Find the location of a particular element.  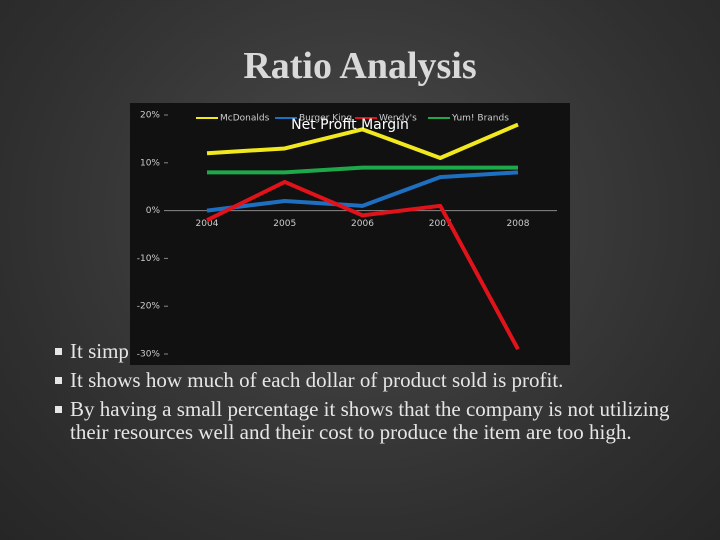

legend-label: Yum! Brands is located at coordinates (480, 119).